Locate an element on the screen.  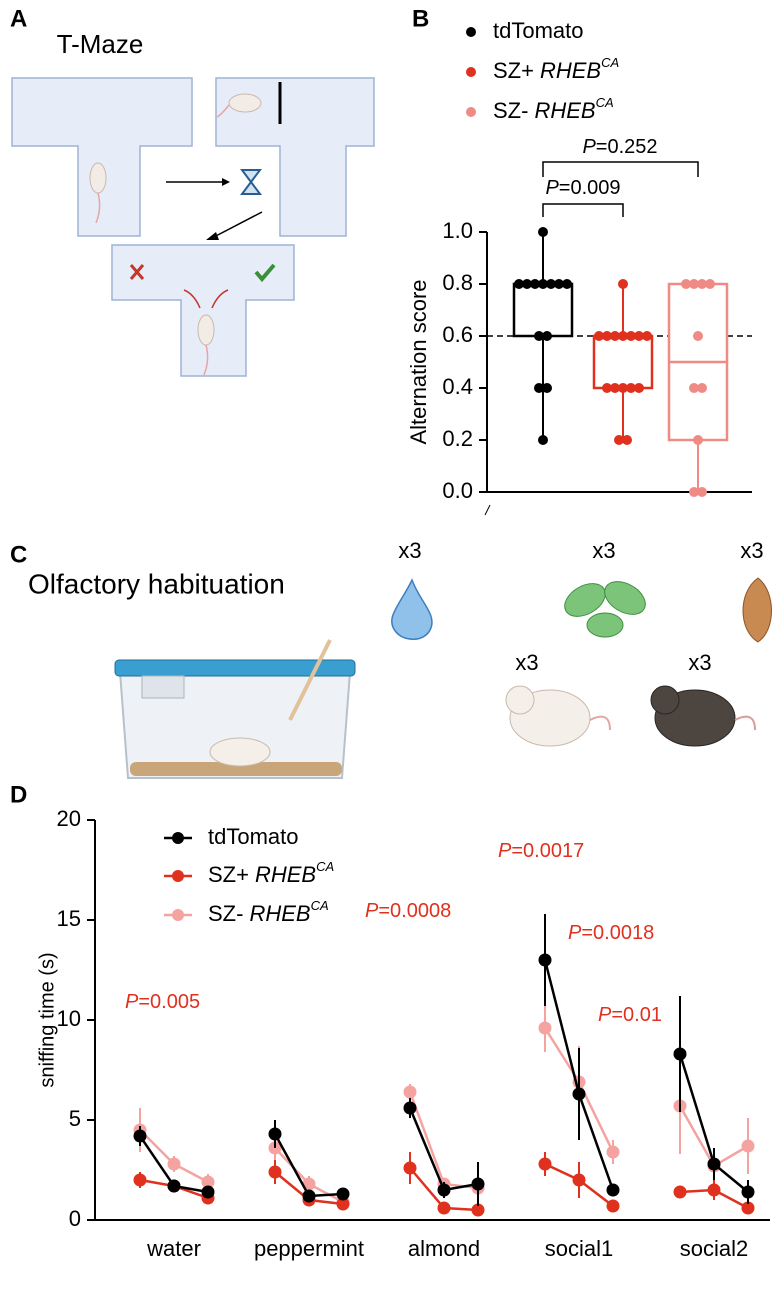
p-value: =0.005 is located at coordinates (169, 1002).